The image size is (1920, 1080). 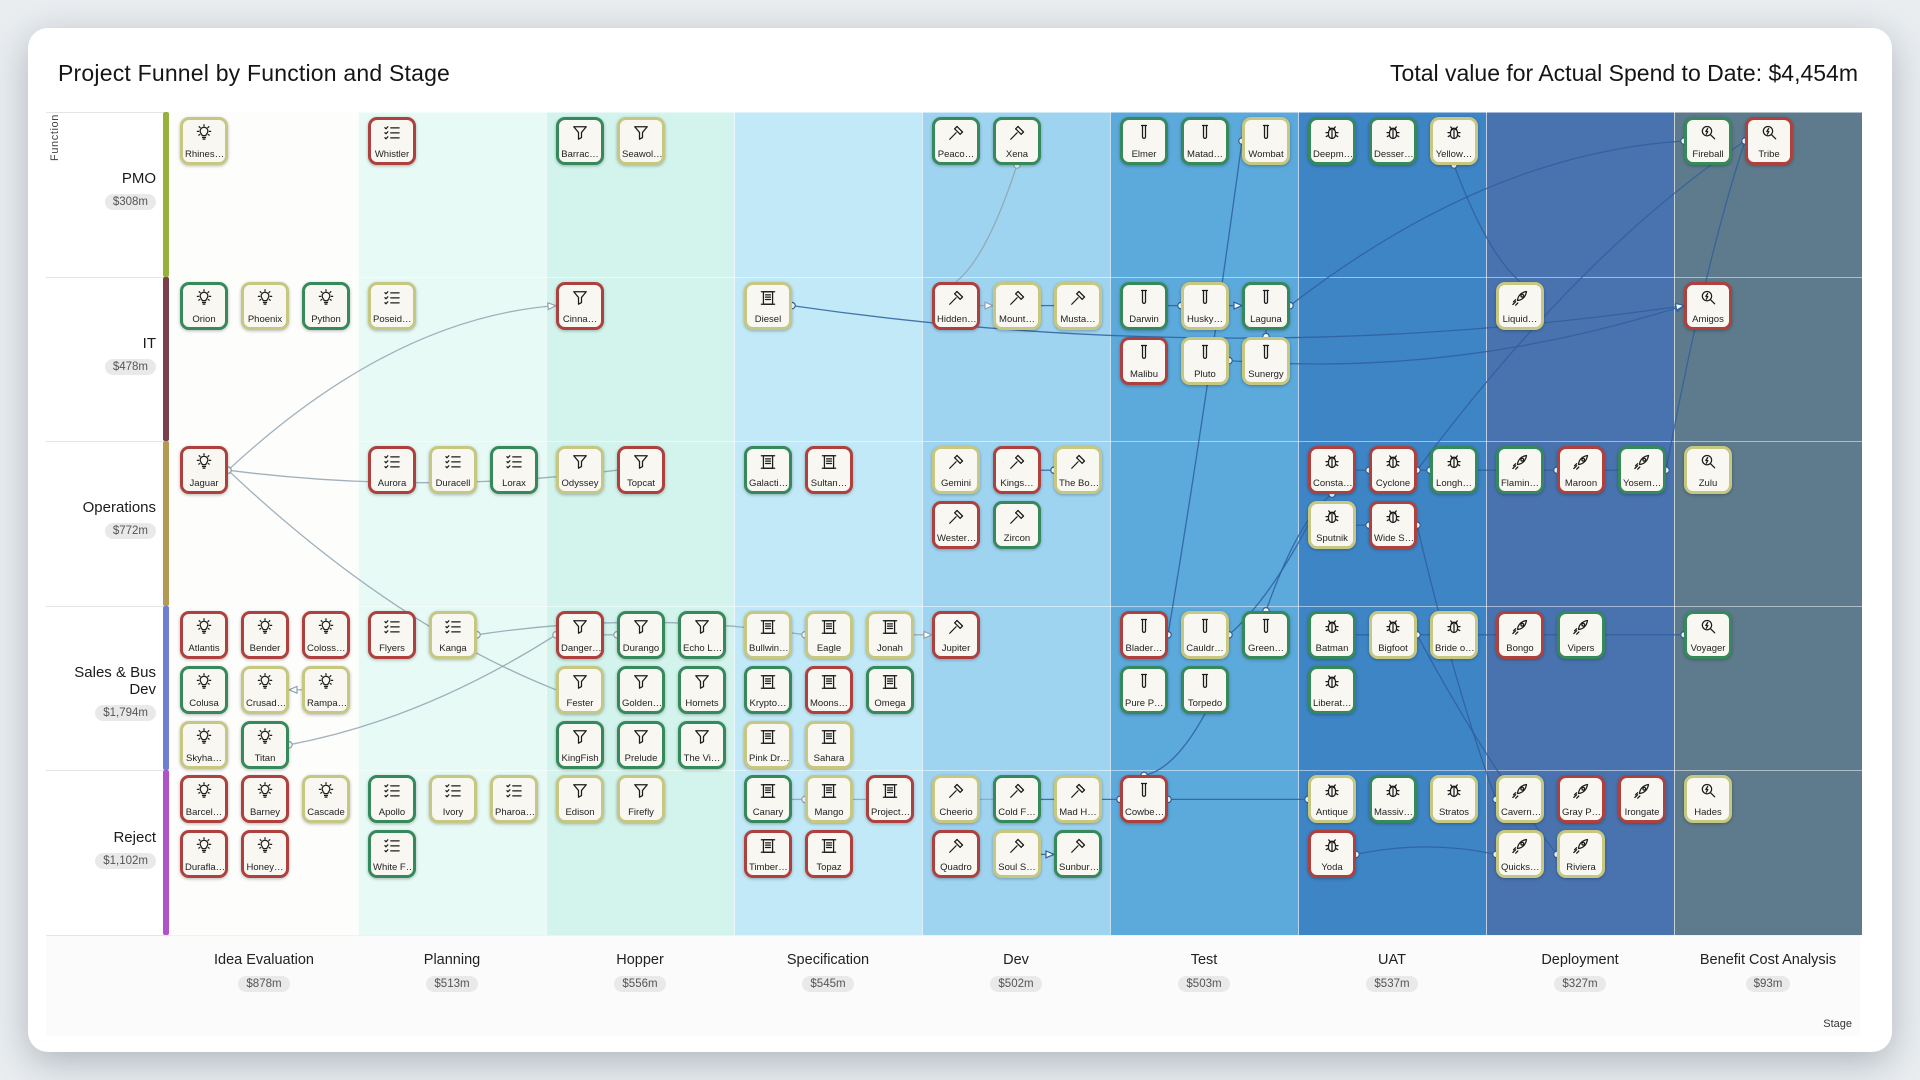 What do you see at coordinates (641, 470) in the screenshot?
I see `project-card: Topcat` at bounding box center [641, 470].